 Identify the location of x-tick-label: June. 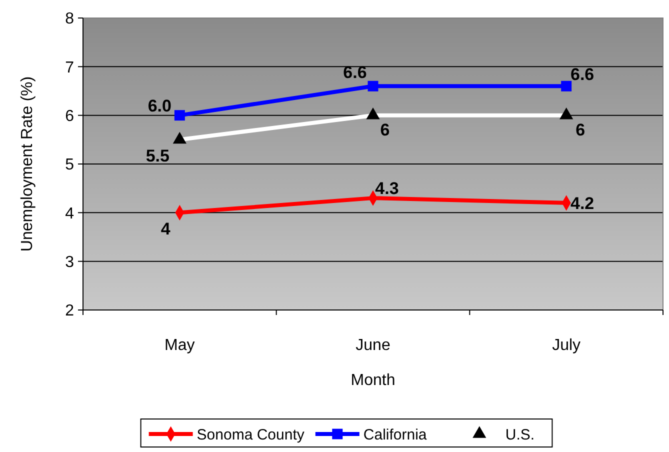
(373, 345).